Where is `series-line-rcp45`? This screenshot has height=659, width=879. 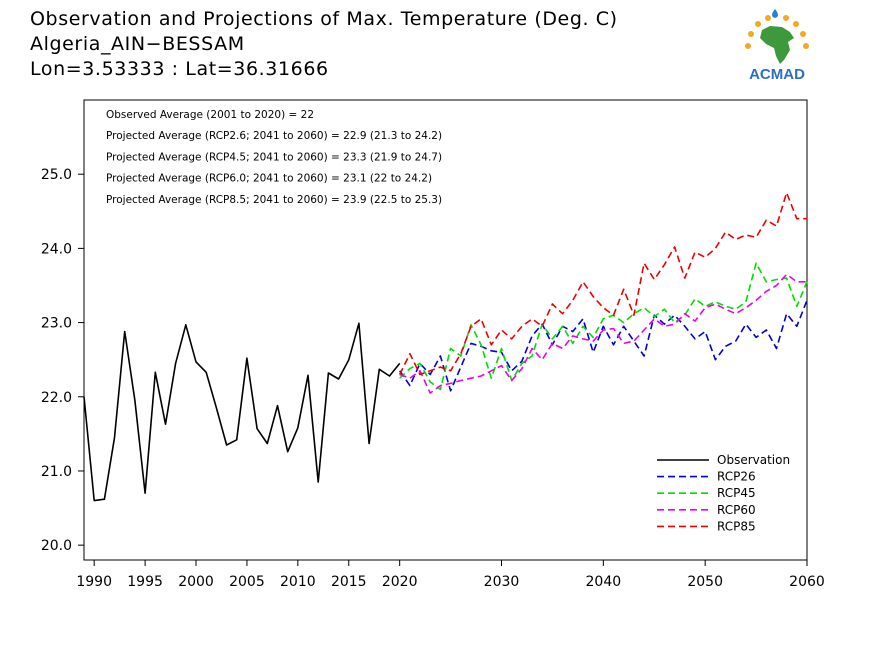
series-line-rcp45 is located at coordinates (603, 326).